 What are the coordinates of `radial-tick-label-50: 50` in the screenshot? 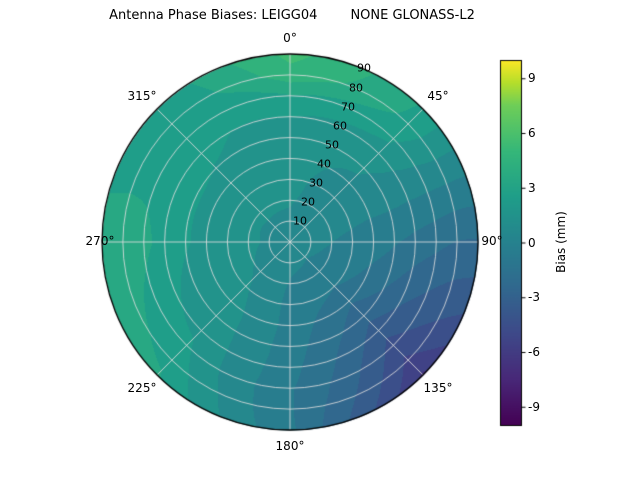 It's located at (332, 145).